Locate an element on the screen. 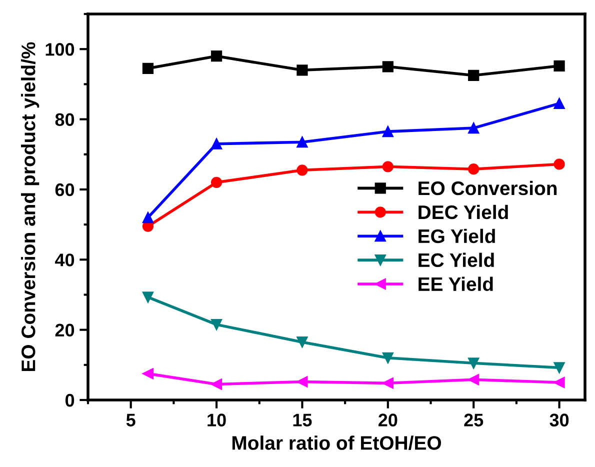 The width and height of the screenshot is (595, 467). legend-label: EC Yield is located at coordinates (456, 260).